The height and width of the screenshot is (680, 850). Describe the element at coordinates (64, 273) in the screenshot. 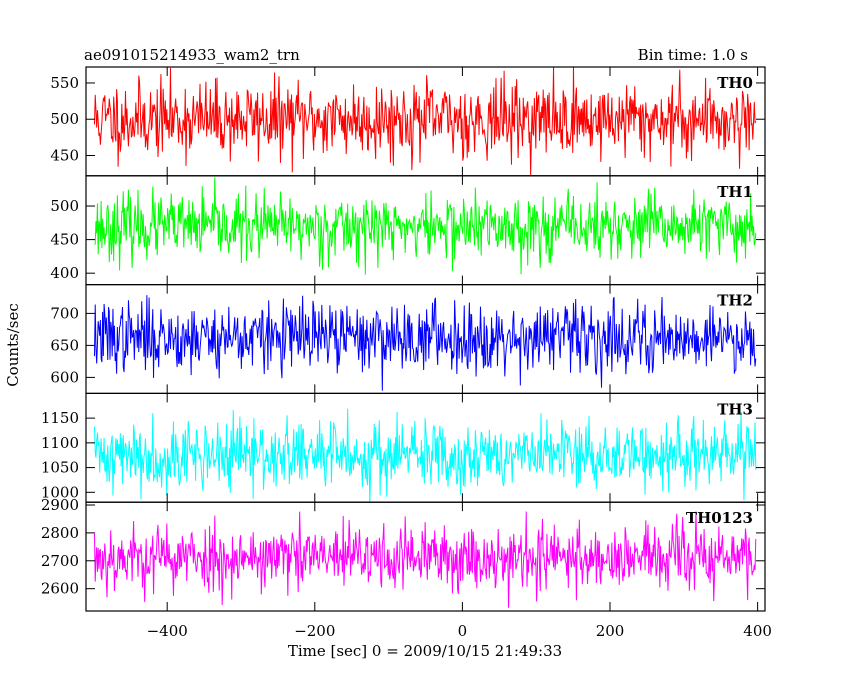

I see `y-tick-label: 400` at that location.